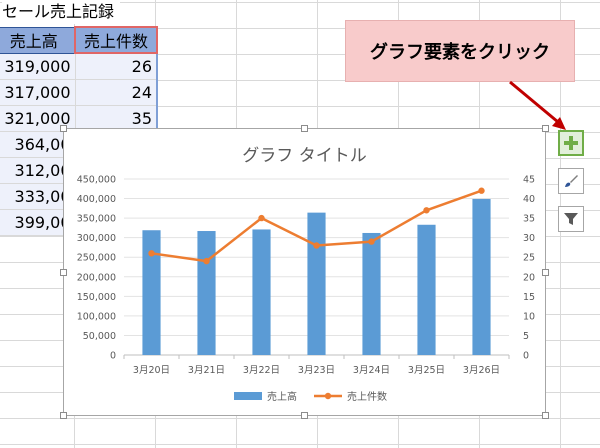  What do you see at coordinates (526, 356) in the screenshot?
I see `y-right-tick-label: 0` at bounding box center [526, 356].